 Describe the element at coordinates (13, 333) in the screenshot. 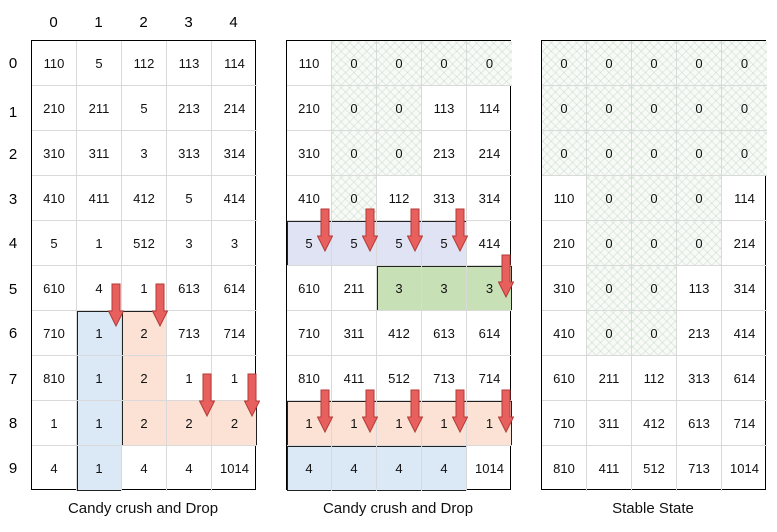

I see `row-label-6: 6` at that location.